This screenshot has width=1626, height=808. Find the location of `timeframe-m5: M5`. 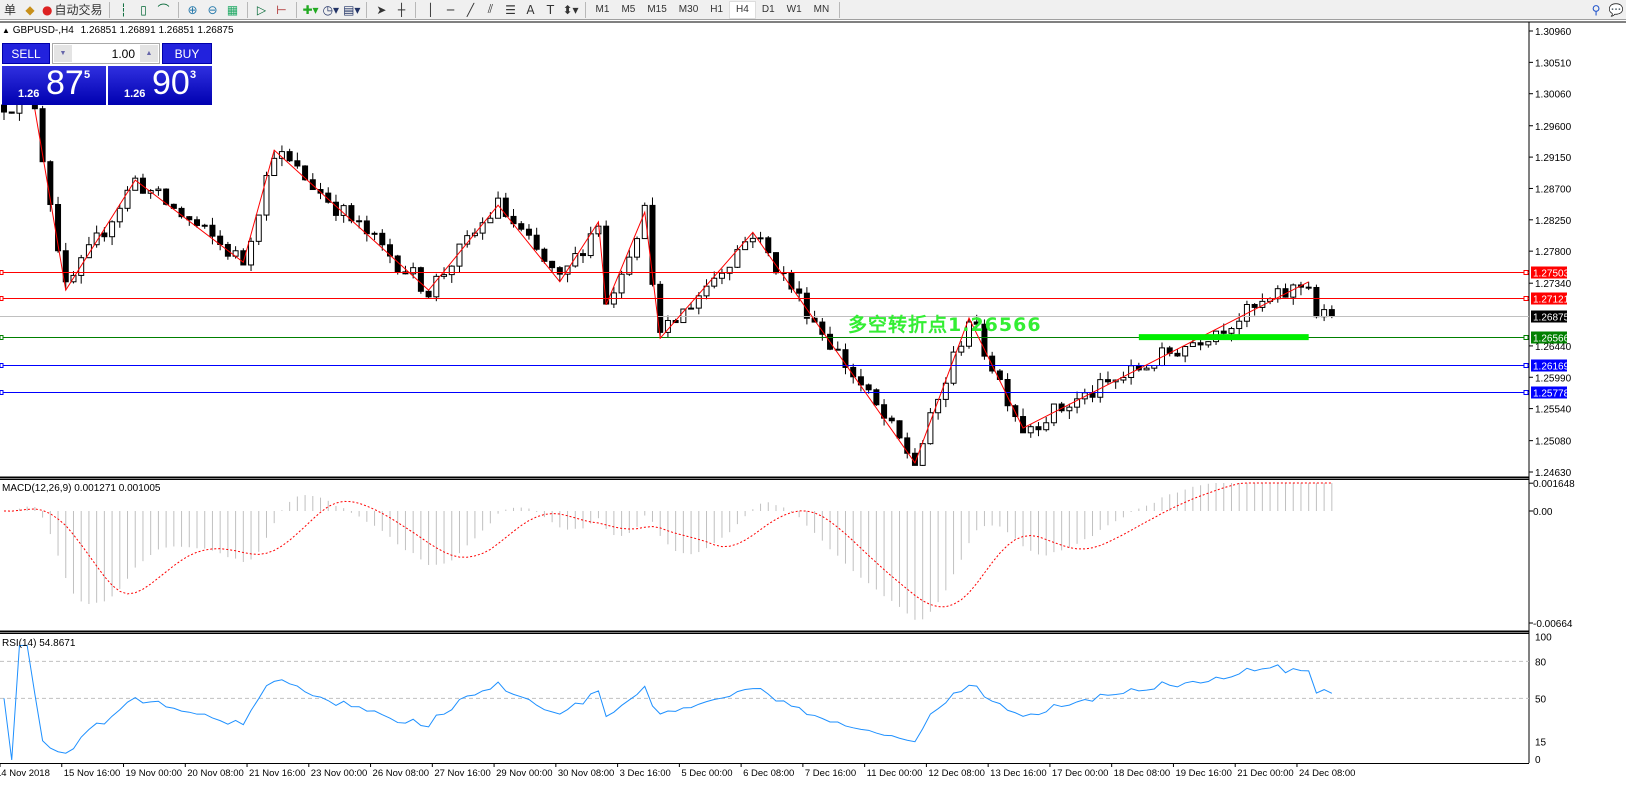

timeframe-m5: M5 is located at coordinates (628, 9).